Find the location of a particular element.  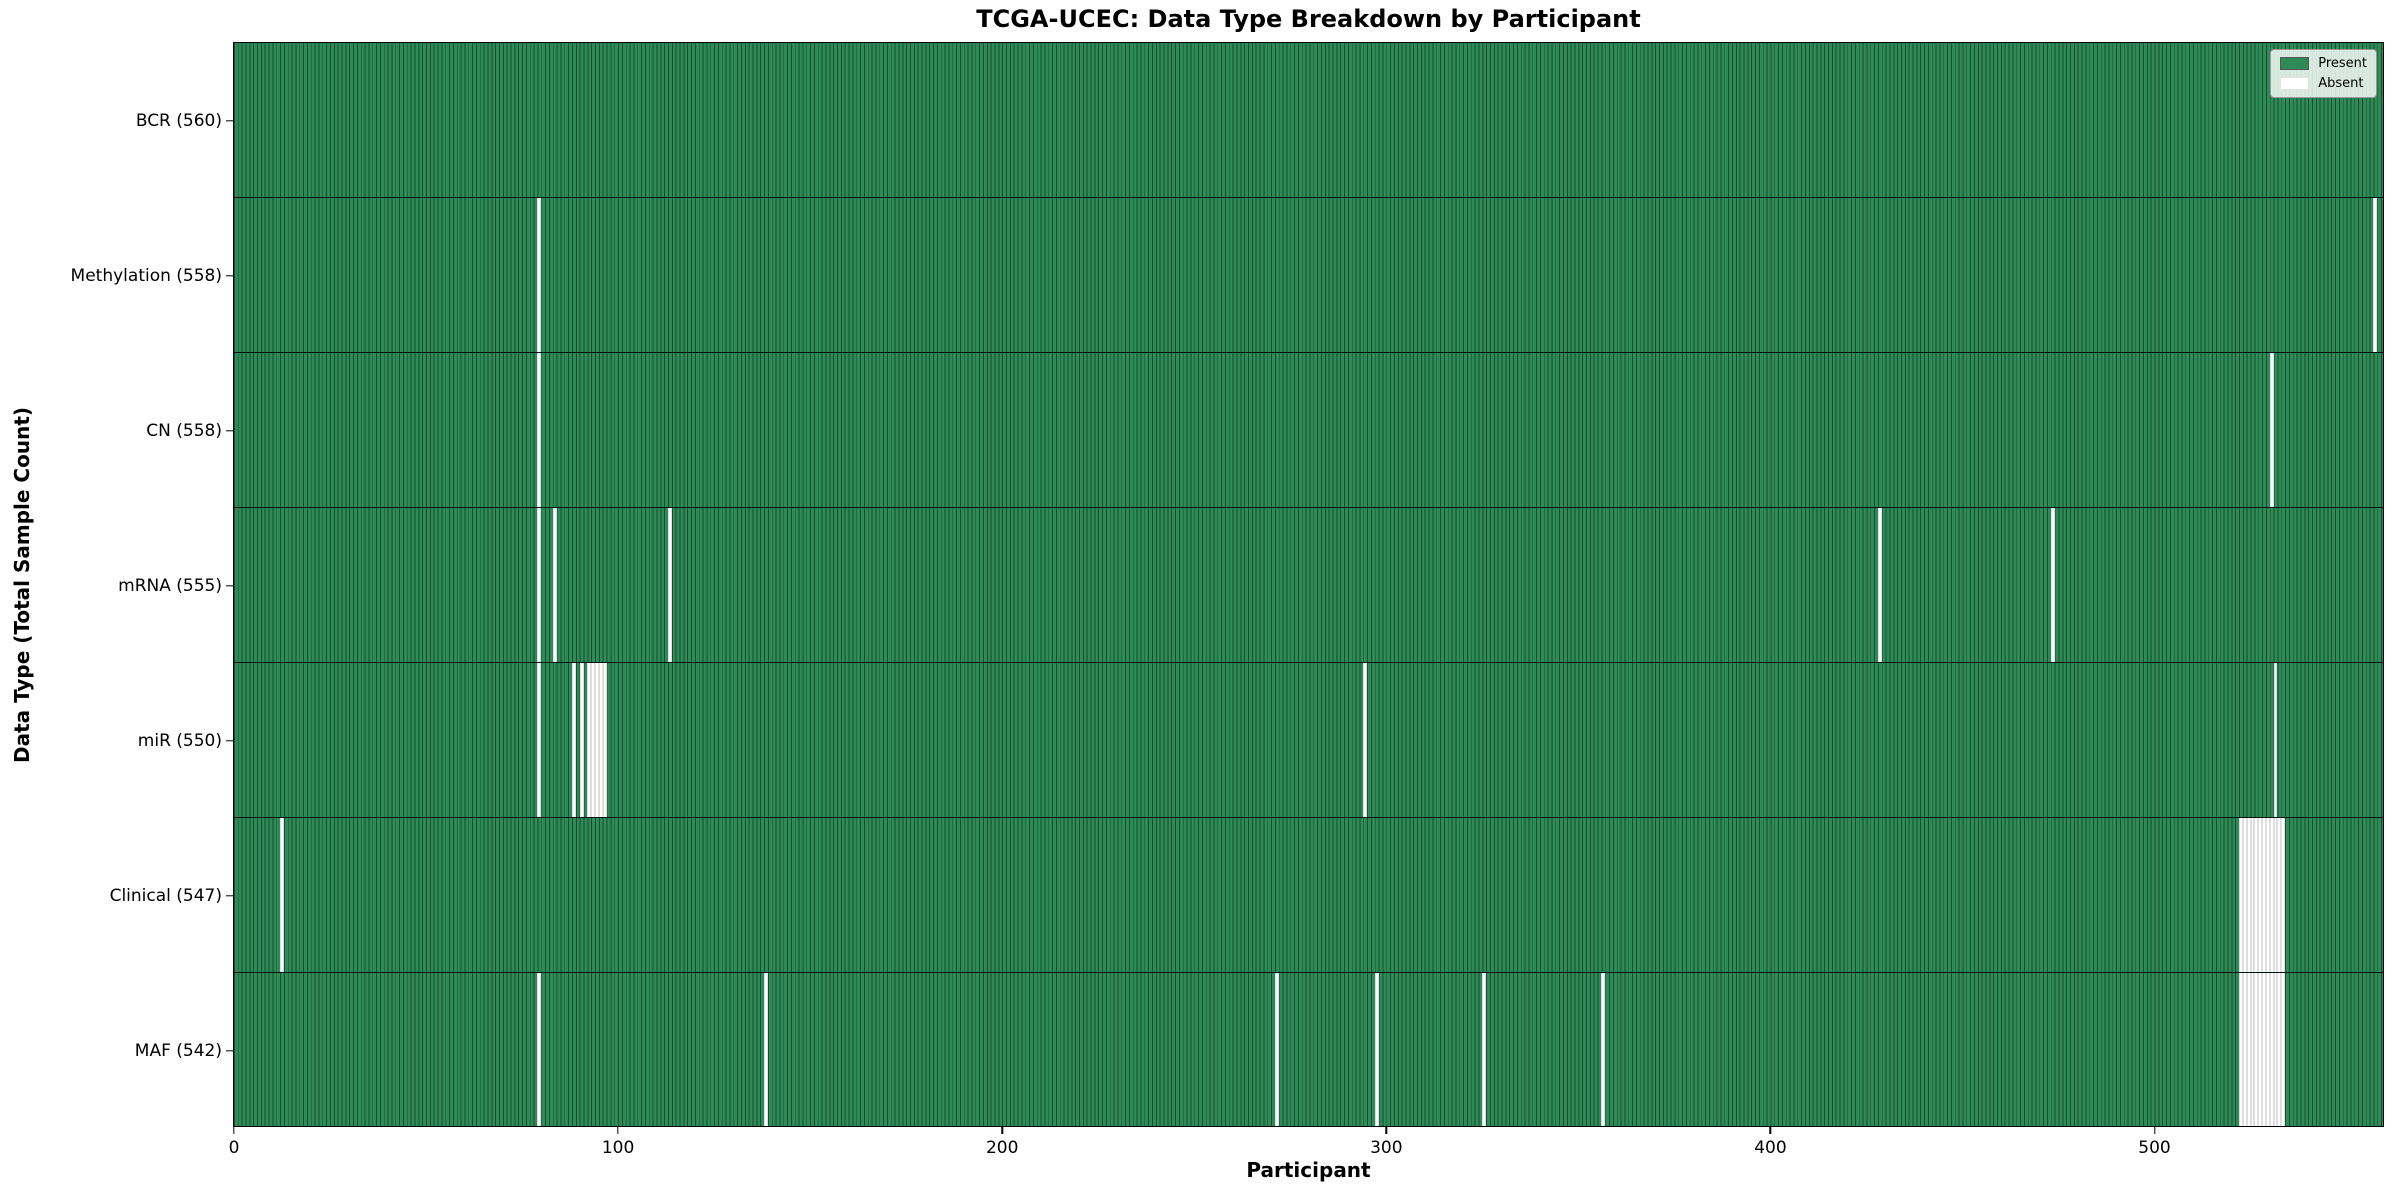

legend-item-absent: Absent is located at coordinates (2323, 83).